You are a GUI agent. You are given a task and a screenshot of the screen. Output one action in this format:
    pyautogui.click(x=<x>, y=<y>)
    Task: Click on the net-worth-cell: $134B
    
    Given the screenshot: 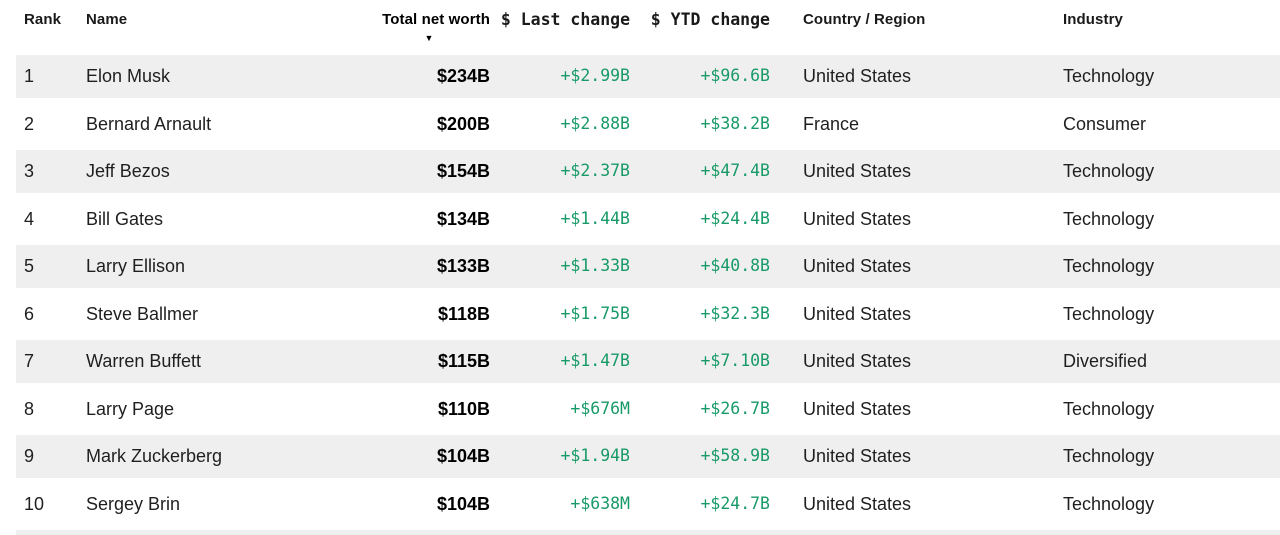 What is the action you would take?
    pyautogui.click(x=463, y=218)
    